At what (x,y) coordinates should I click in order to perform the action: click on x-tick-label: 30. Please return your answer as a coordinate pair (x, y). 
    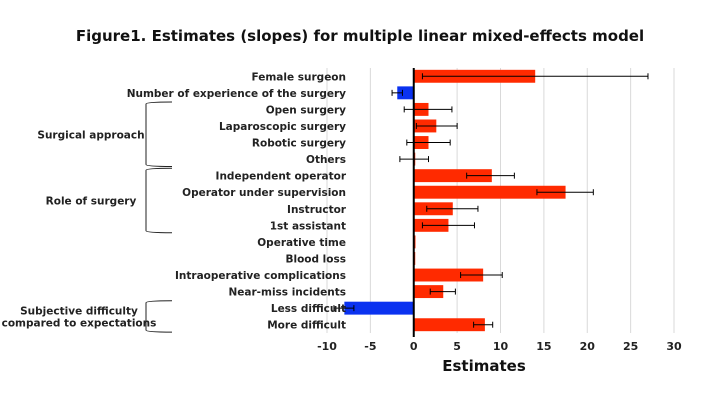
    Looking at the image, I should click on (674, 346).